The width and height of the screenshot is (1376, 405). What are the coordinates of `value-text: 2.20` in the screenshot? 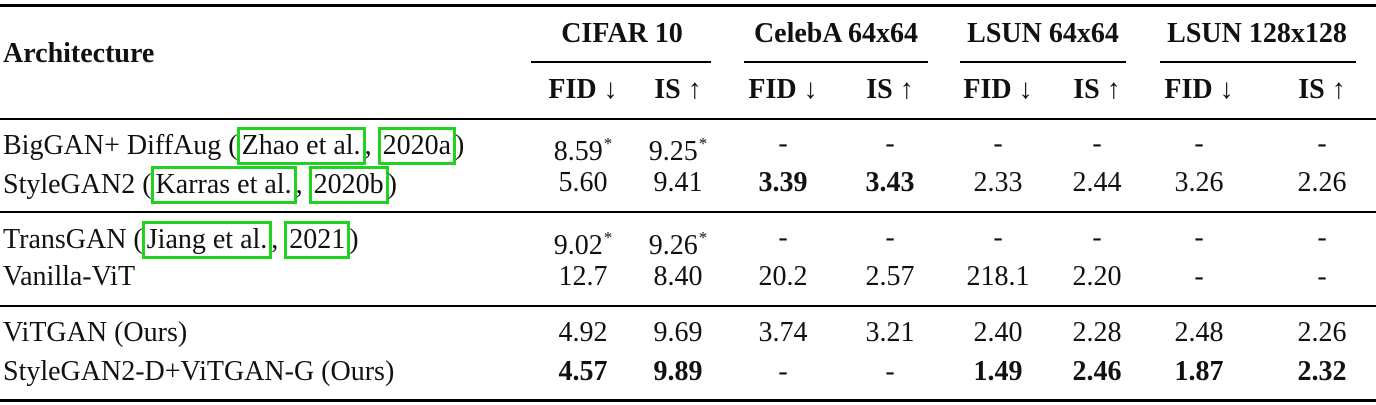 It's located at (1097, 276).